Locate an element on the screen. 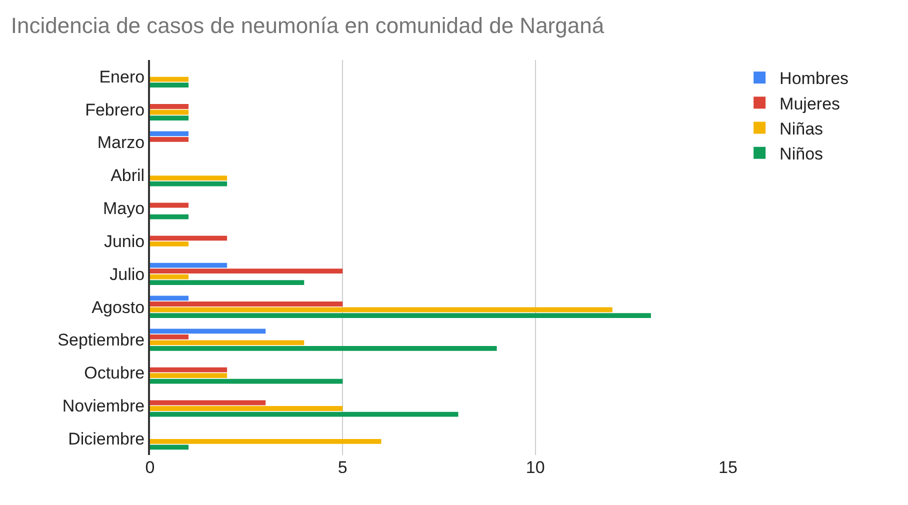 Image resolution: width=908 pixels, height=505 pixels. legend-label: Mujeres is located at coordinates (810, 104).